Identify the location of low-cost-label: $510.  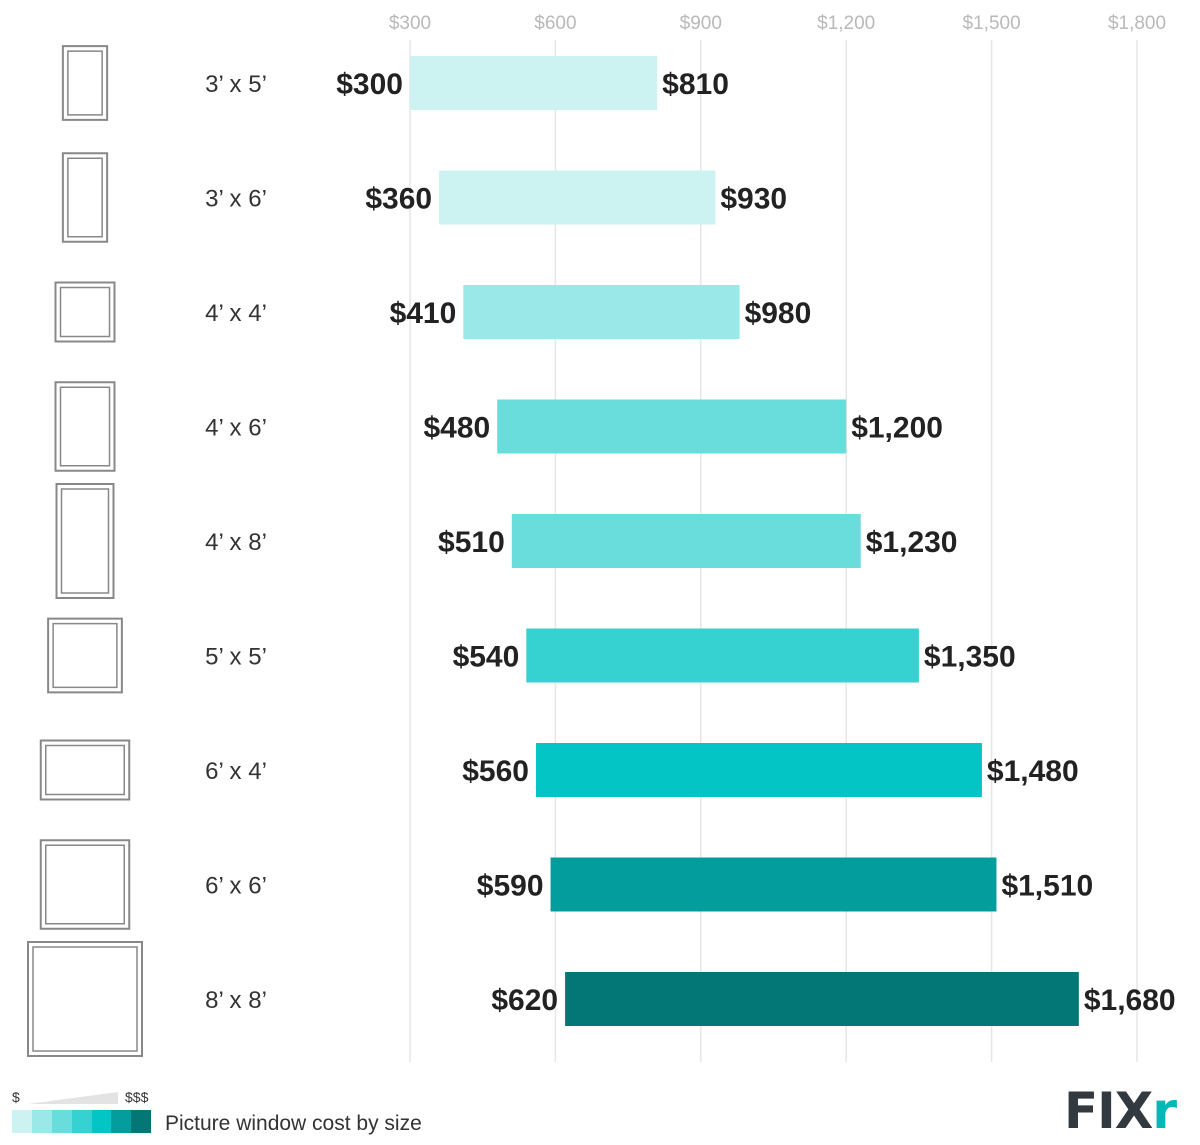
(471, 542).